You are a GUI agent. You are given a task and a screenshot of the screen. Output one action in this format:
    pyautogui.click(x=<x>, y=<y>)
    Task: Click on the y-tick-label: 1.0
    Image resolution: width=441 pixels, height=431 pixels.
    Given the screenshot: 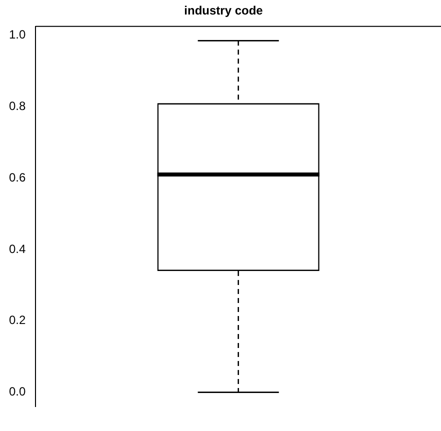 What is the action you would take?
    pyautogui.click(x=17, y=35)
    